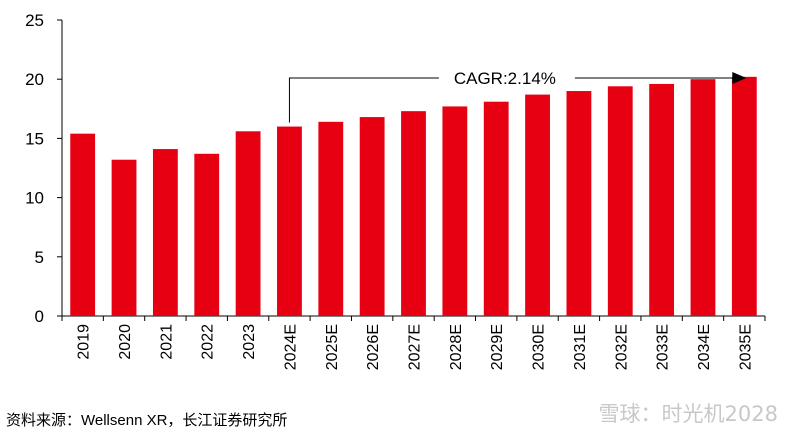  What do you see at coordinates (517, 96) in the screenshot?
I see `cagr-annotation: CAGR:2.14%` at bounding box center [517, 96].